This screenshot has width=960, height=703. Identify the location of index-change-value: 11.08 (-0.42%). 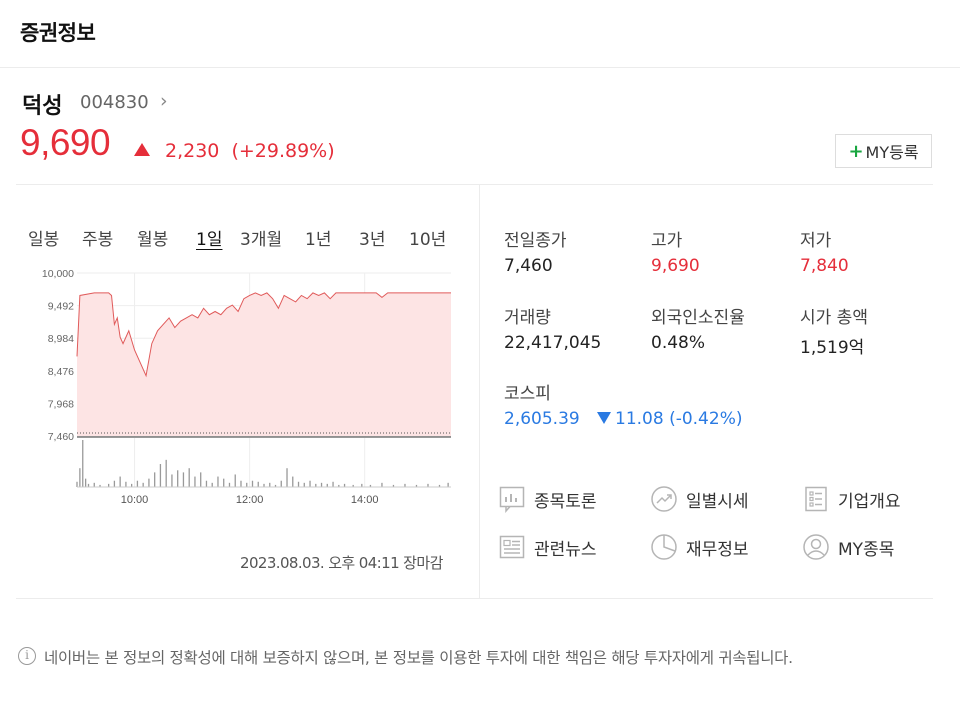
(679, 419).